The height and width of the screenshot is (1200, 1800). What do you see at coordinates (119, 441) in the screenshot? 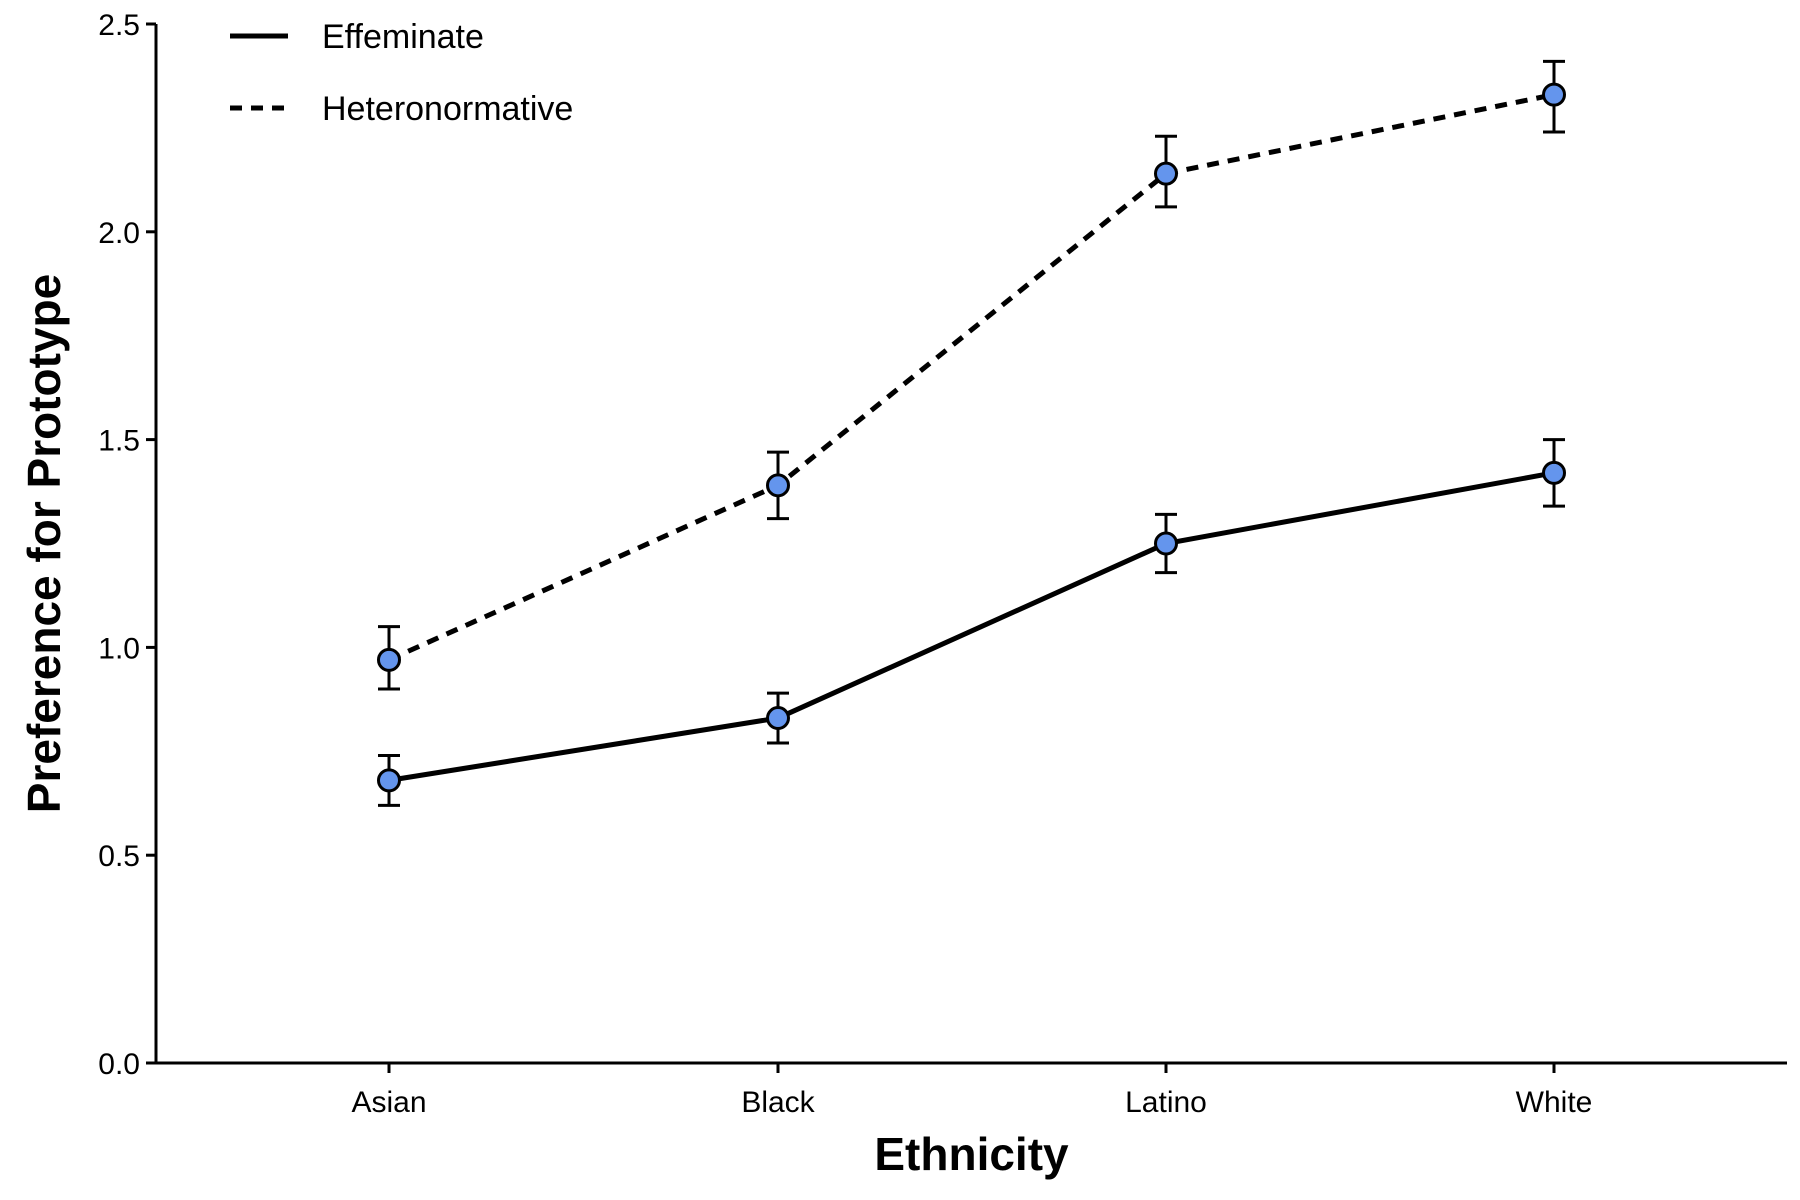
I see `y-tick-label: 1.5` at bounding box center [119, 441].